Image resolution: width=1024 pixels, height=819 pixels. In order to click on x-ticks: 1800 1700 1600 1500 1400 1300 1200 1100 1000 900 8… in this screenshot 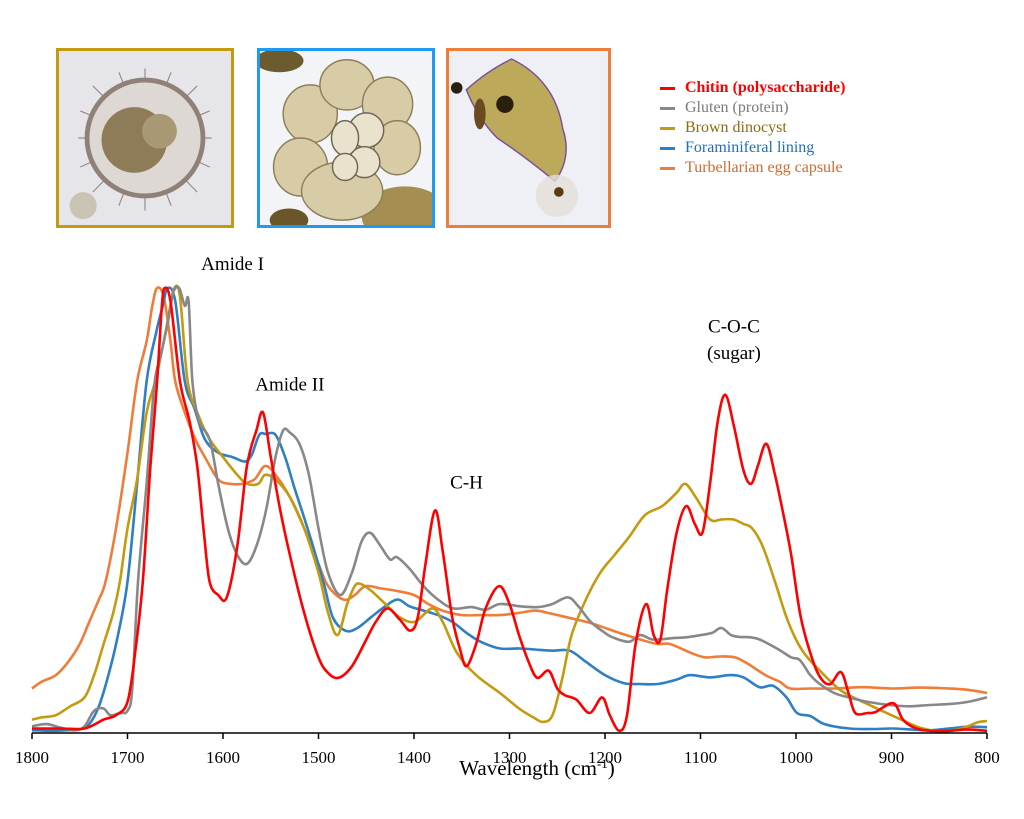, I will do `click(507, 750)`.